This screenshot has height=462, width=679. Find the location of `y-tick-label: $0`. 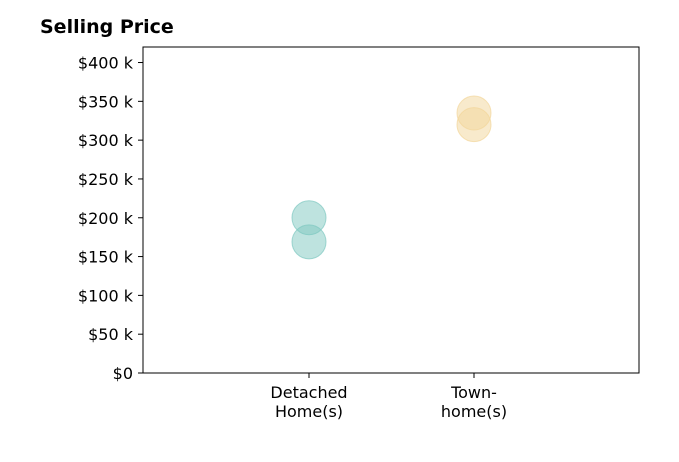

y-tick-label: $0 is located at coordinates (123, 373).